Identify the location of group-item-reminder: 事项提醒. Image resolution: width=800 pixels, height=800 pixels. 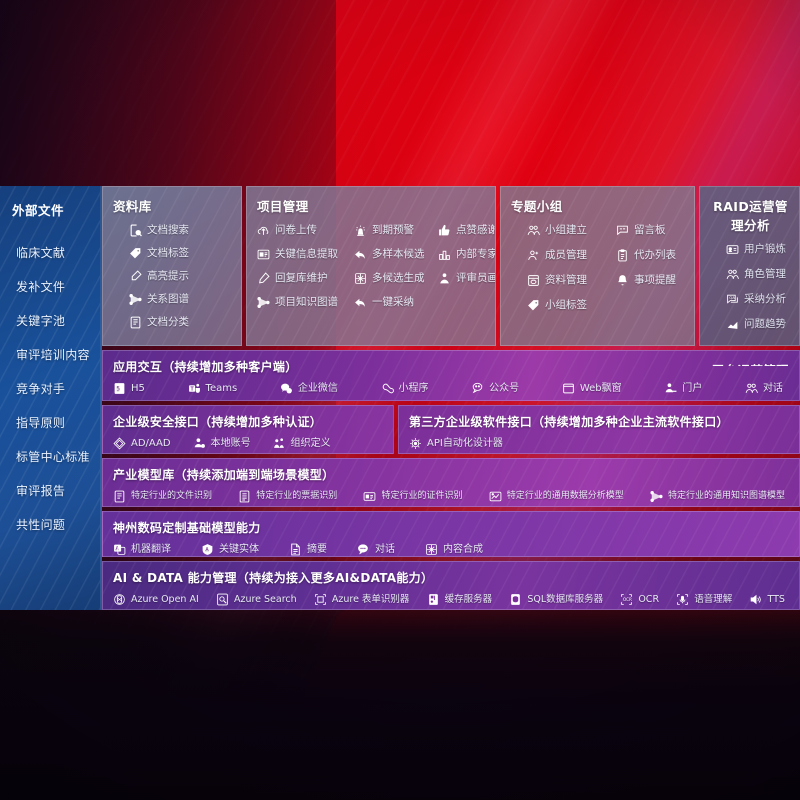
(651, 280).